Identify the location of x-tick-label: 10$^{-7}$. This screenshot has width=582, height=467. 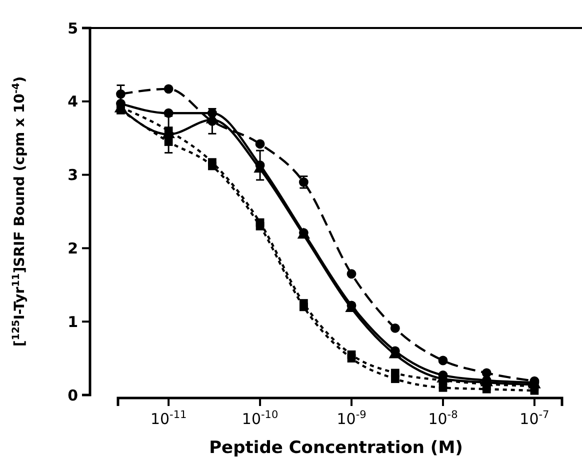
(535, 418).